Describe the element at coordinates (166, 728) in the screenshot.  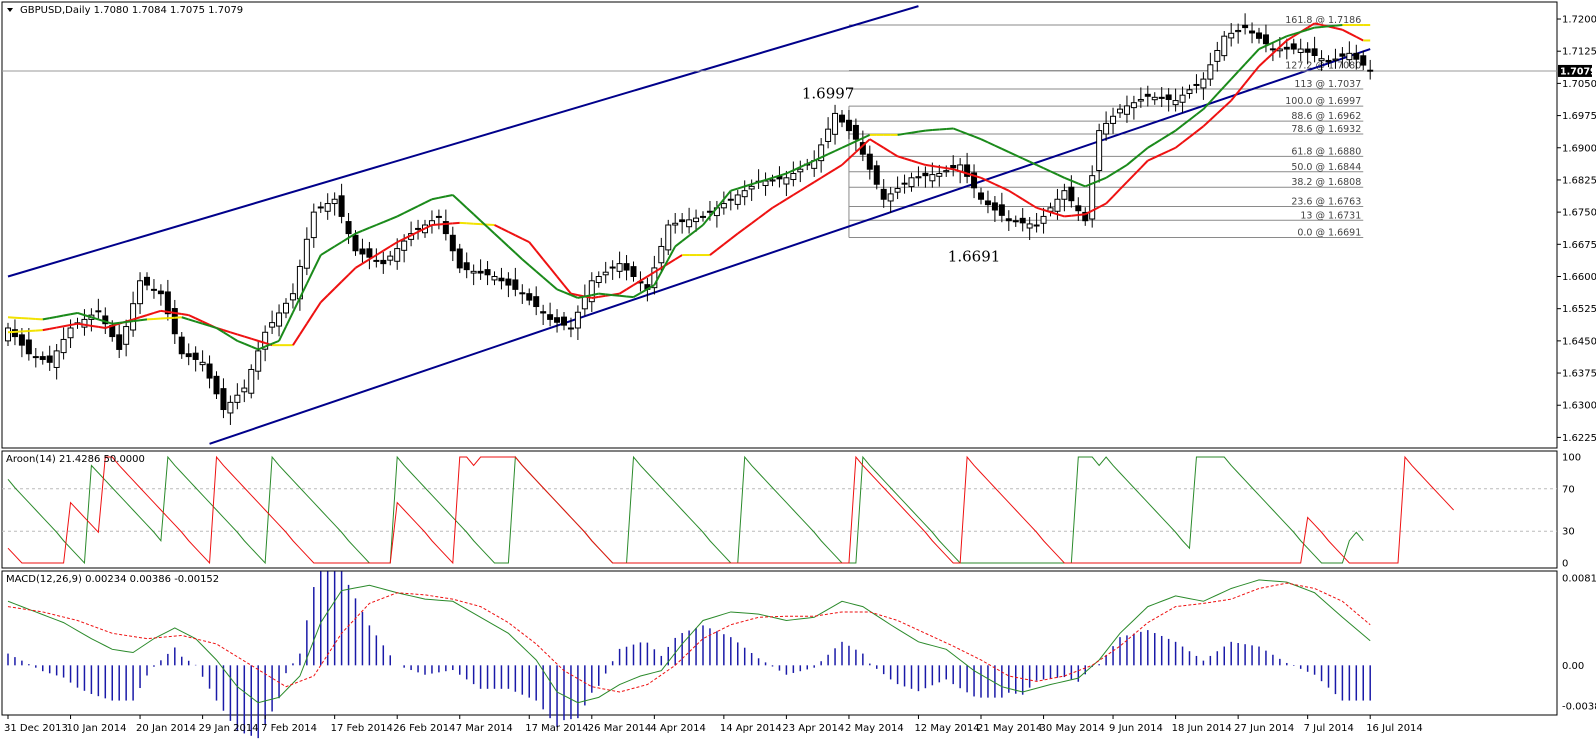
I see `time-tick-label: 20 Jan 2014` at that location.